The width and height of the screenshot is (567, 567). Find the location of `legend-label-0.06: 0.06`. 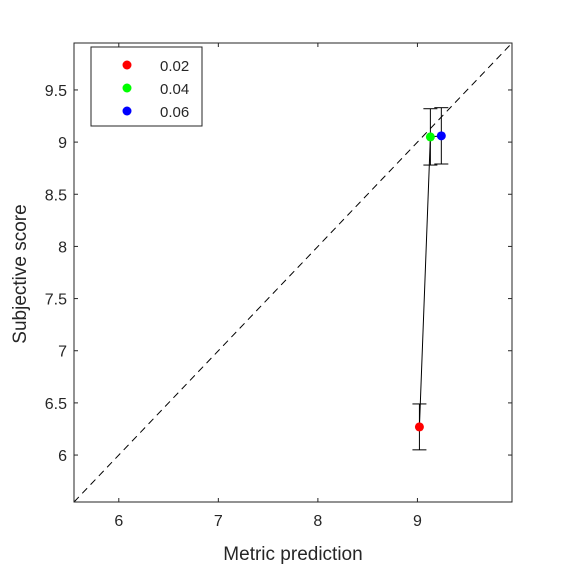

legend-label-0.06: 0.06 is located at coordinates (174, 112).